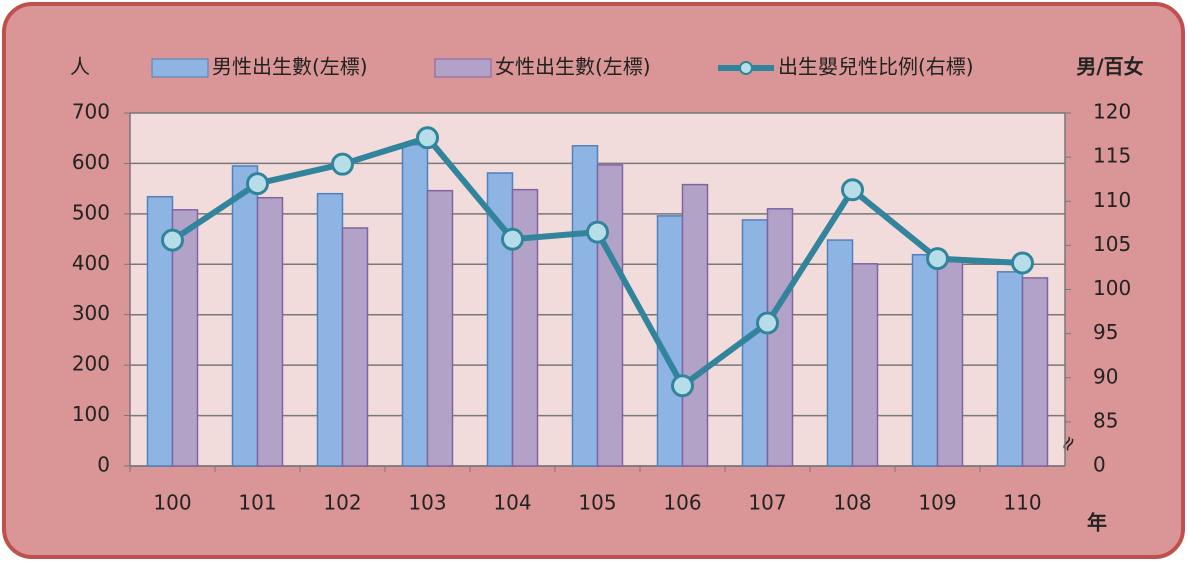 This screenshot has width=1187, height=567. Describe the element at coordinates (427, 503) in the screenshot. I see `x-tick-label: 103` at that location.